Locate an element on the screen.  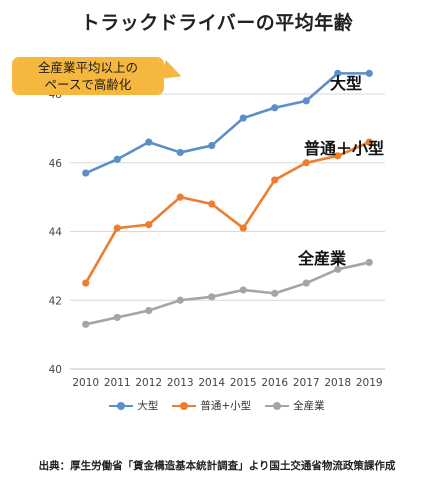
y-tick-label: 46 is located at coordinates (56, 164).